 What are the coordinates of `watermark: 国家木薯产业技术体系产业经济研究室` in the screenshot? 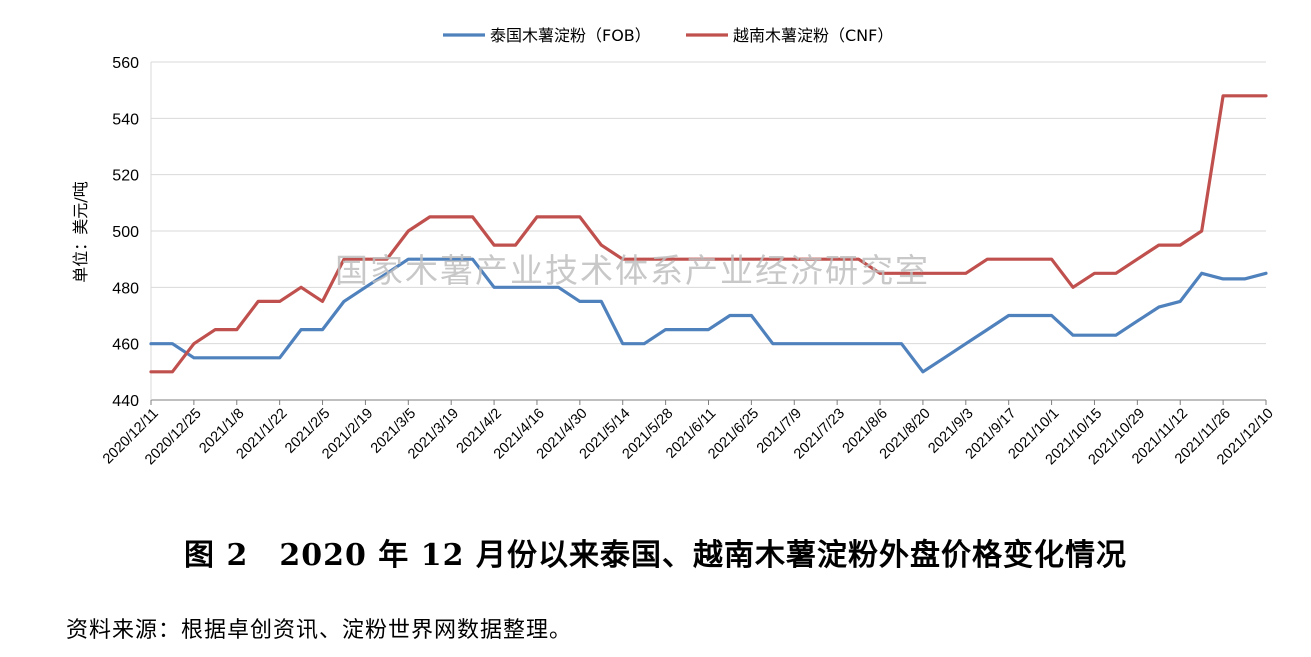 It's located at (632, 270).